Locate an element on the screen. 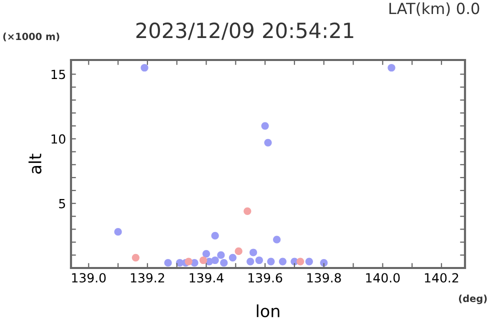 The image size is (490, 331). y-tick-label: 5 is located at coordinates (62, 203).